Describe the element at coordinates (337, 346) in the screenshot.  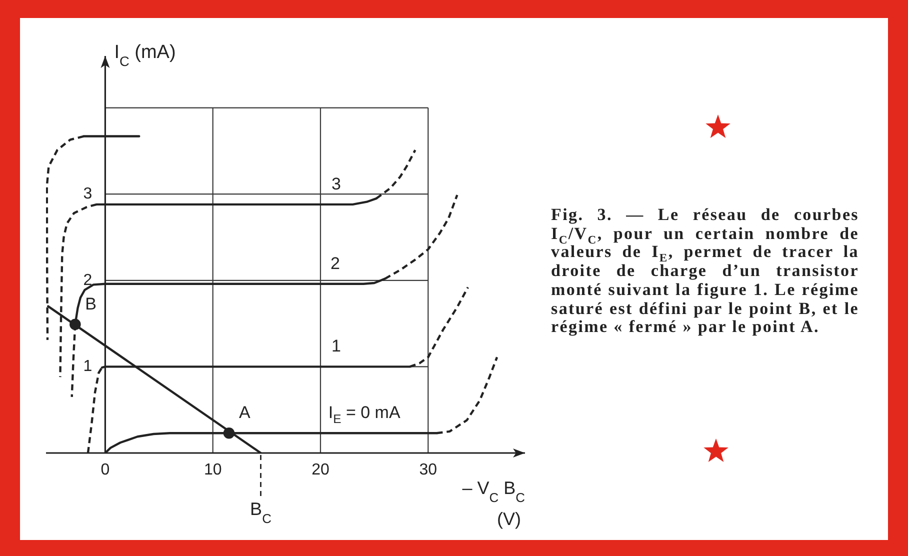
I see `annotation: 1` at that location.